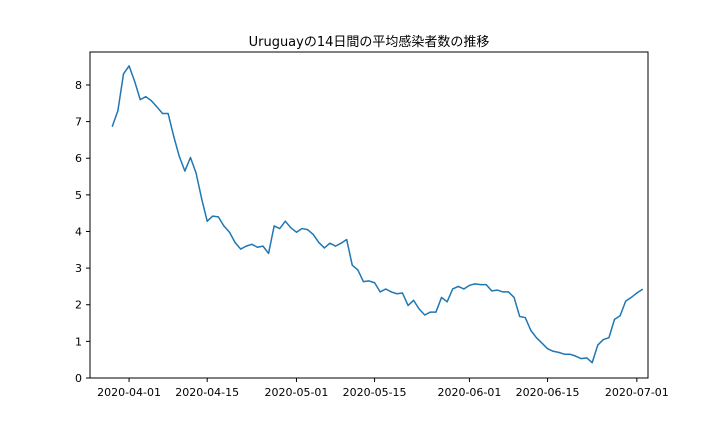 This screenshot has width=720, height=432. Describe the element at coordinates (78, 85) in the screenshot. I see `y-tick-label: 8` at that location.